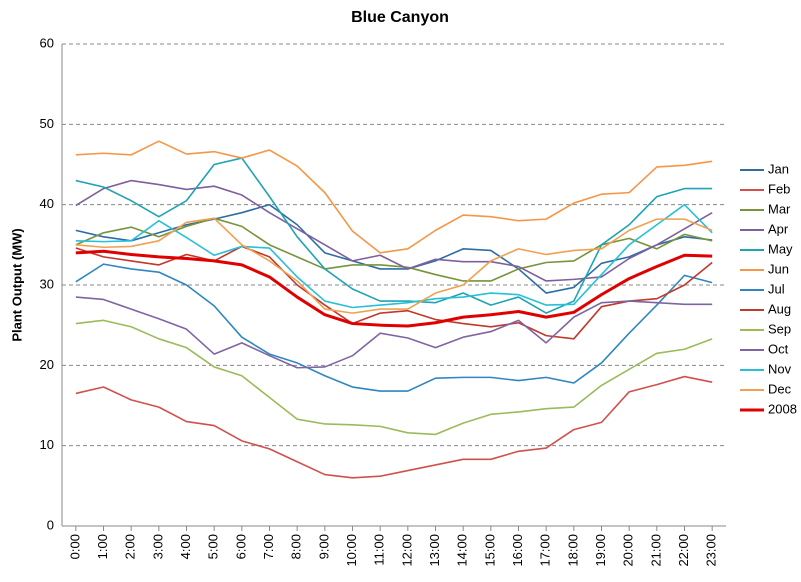 This screenshot has width=801, height=582. Describe the element at coordinates (185, 546) in the screenshot. I see `x-tick-label: 4:00` at that location.